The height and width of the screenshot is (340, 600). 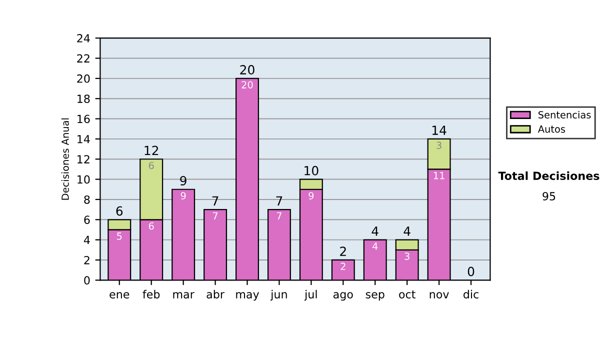 I want to click on text: 95, so click(x=549, y=196).